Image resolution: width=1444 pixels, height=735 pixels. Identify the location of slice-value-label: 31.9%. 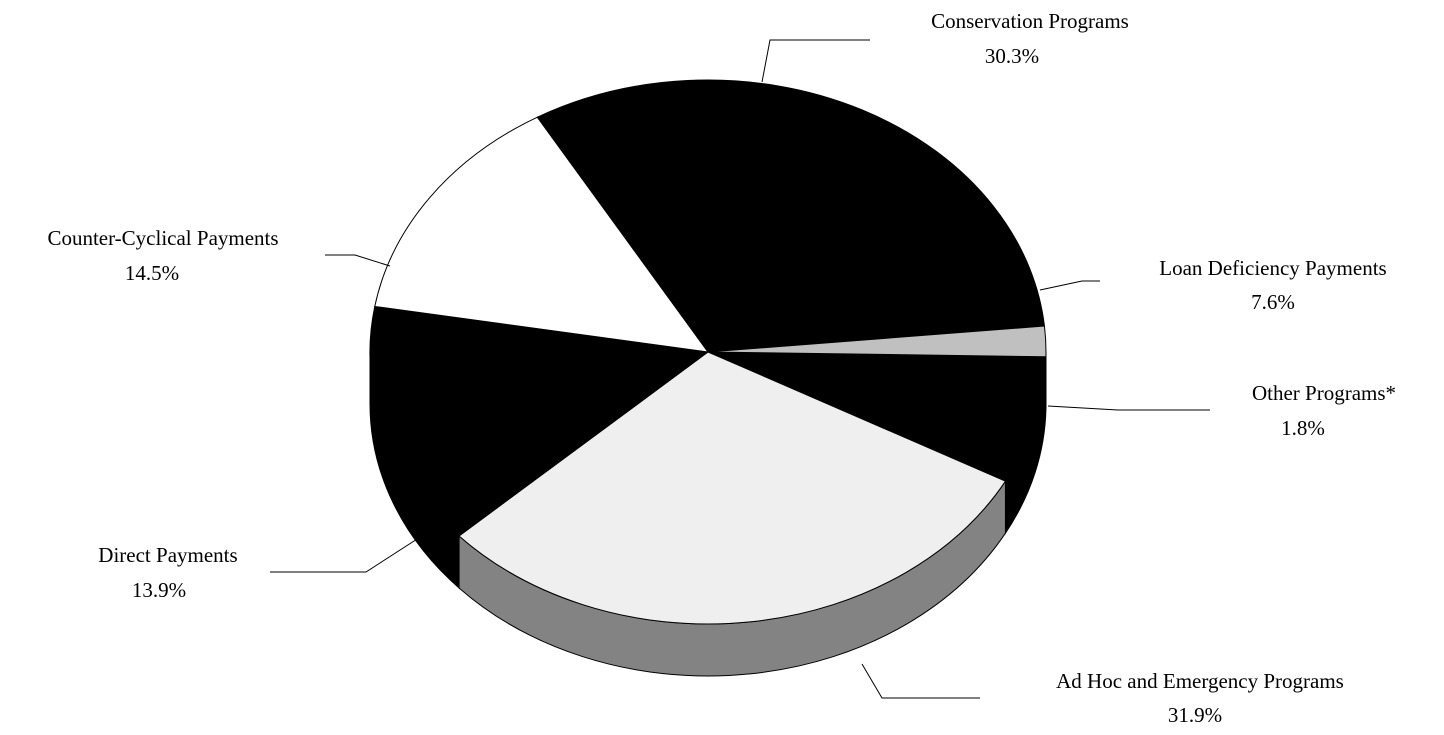
(1195, 715).